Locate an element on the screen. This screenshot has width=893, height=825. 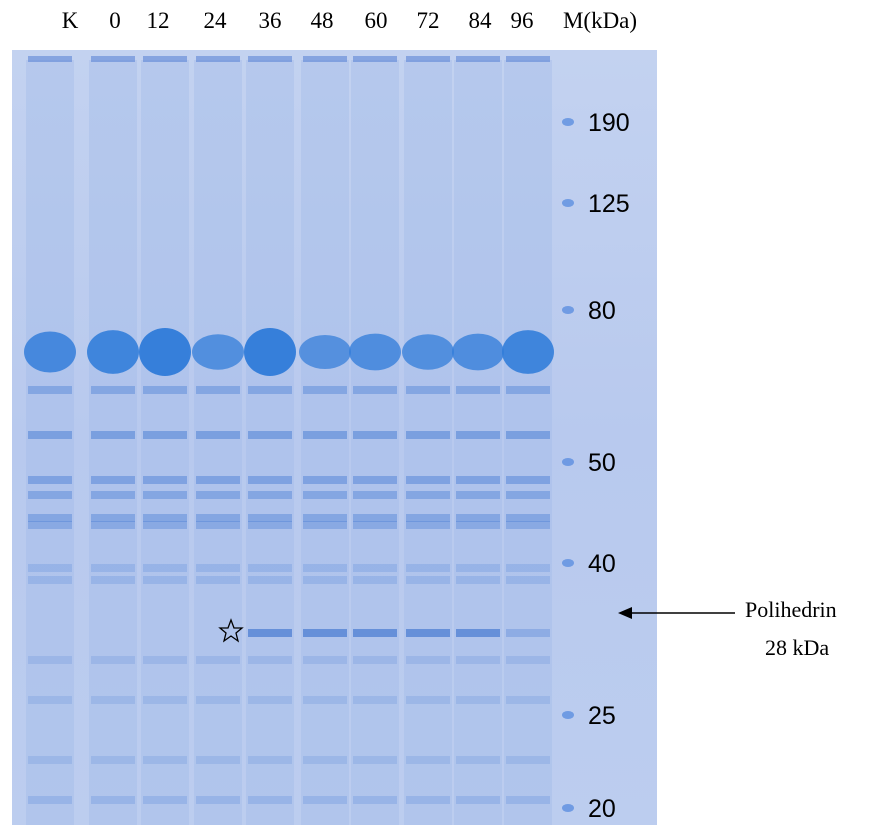
marker-label: 80 is located at coordinates (602, 311).